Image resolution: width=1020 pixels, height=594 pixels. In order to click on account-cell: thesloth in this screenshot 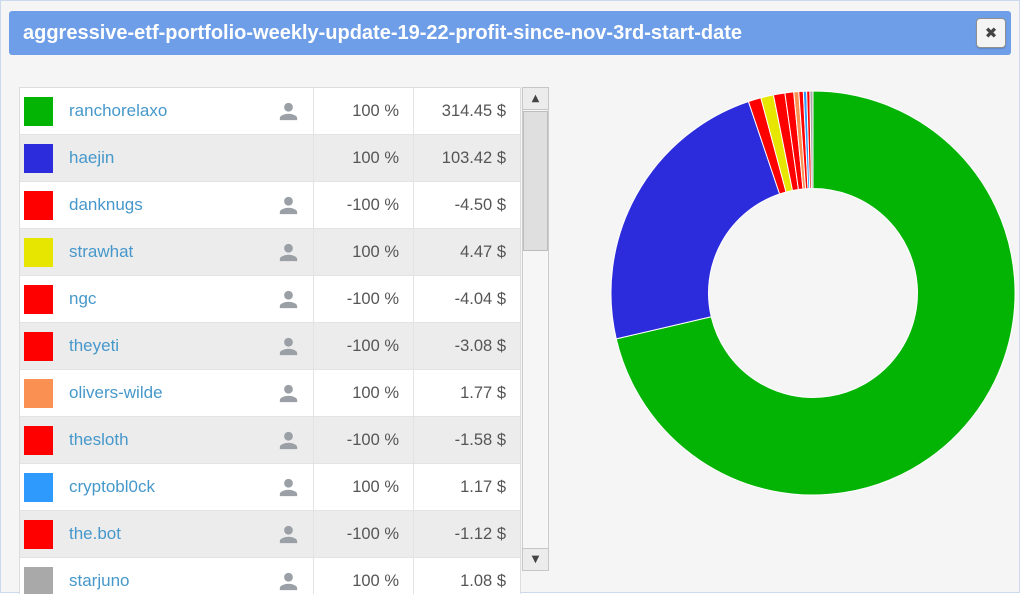, I will do `click(167, 440)`.